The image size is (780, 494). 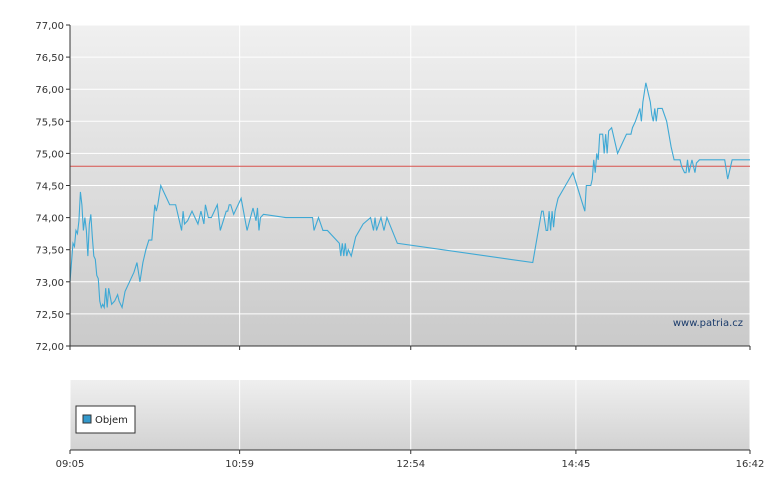 What do you see at coordinates (49, 122) in the screenshot?
I see `y-tick-label: 75,50` at bounding box center [49, 122].